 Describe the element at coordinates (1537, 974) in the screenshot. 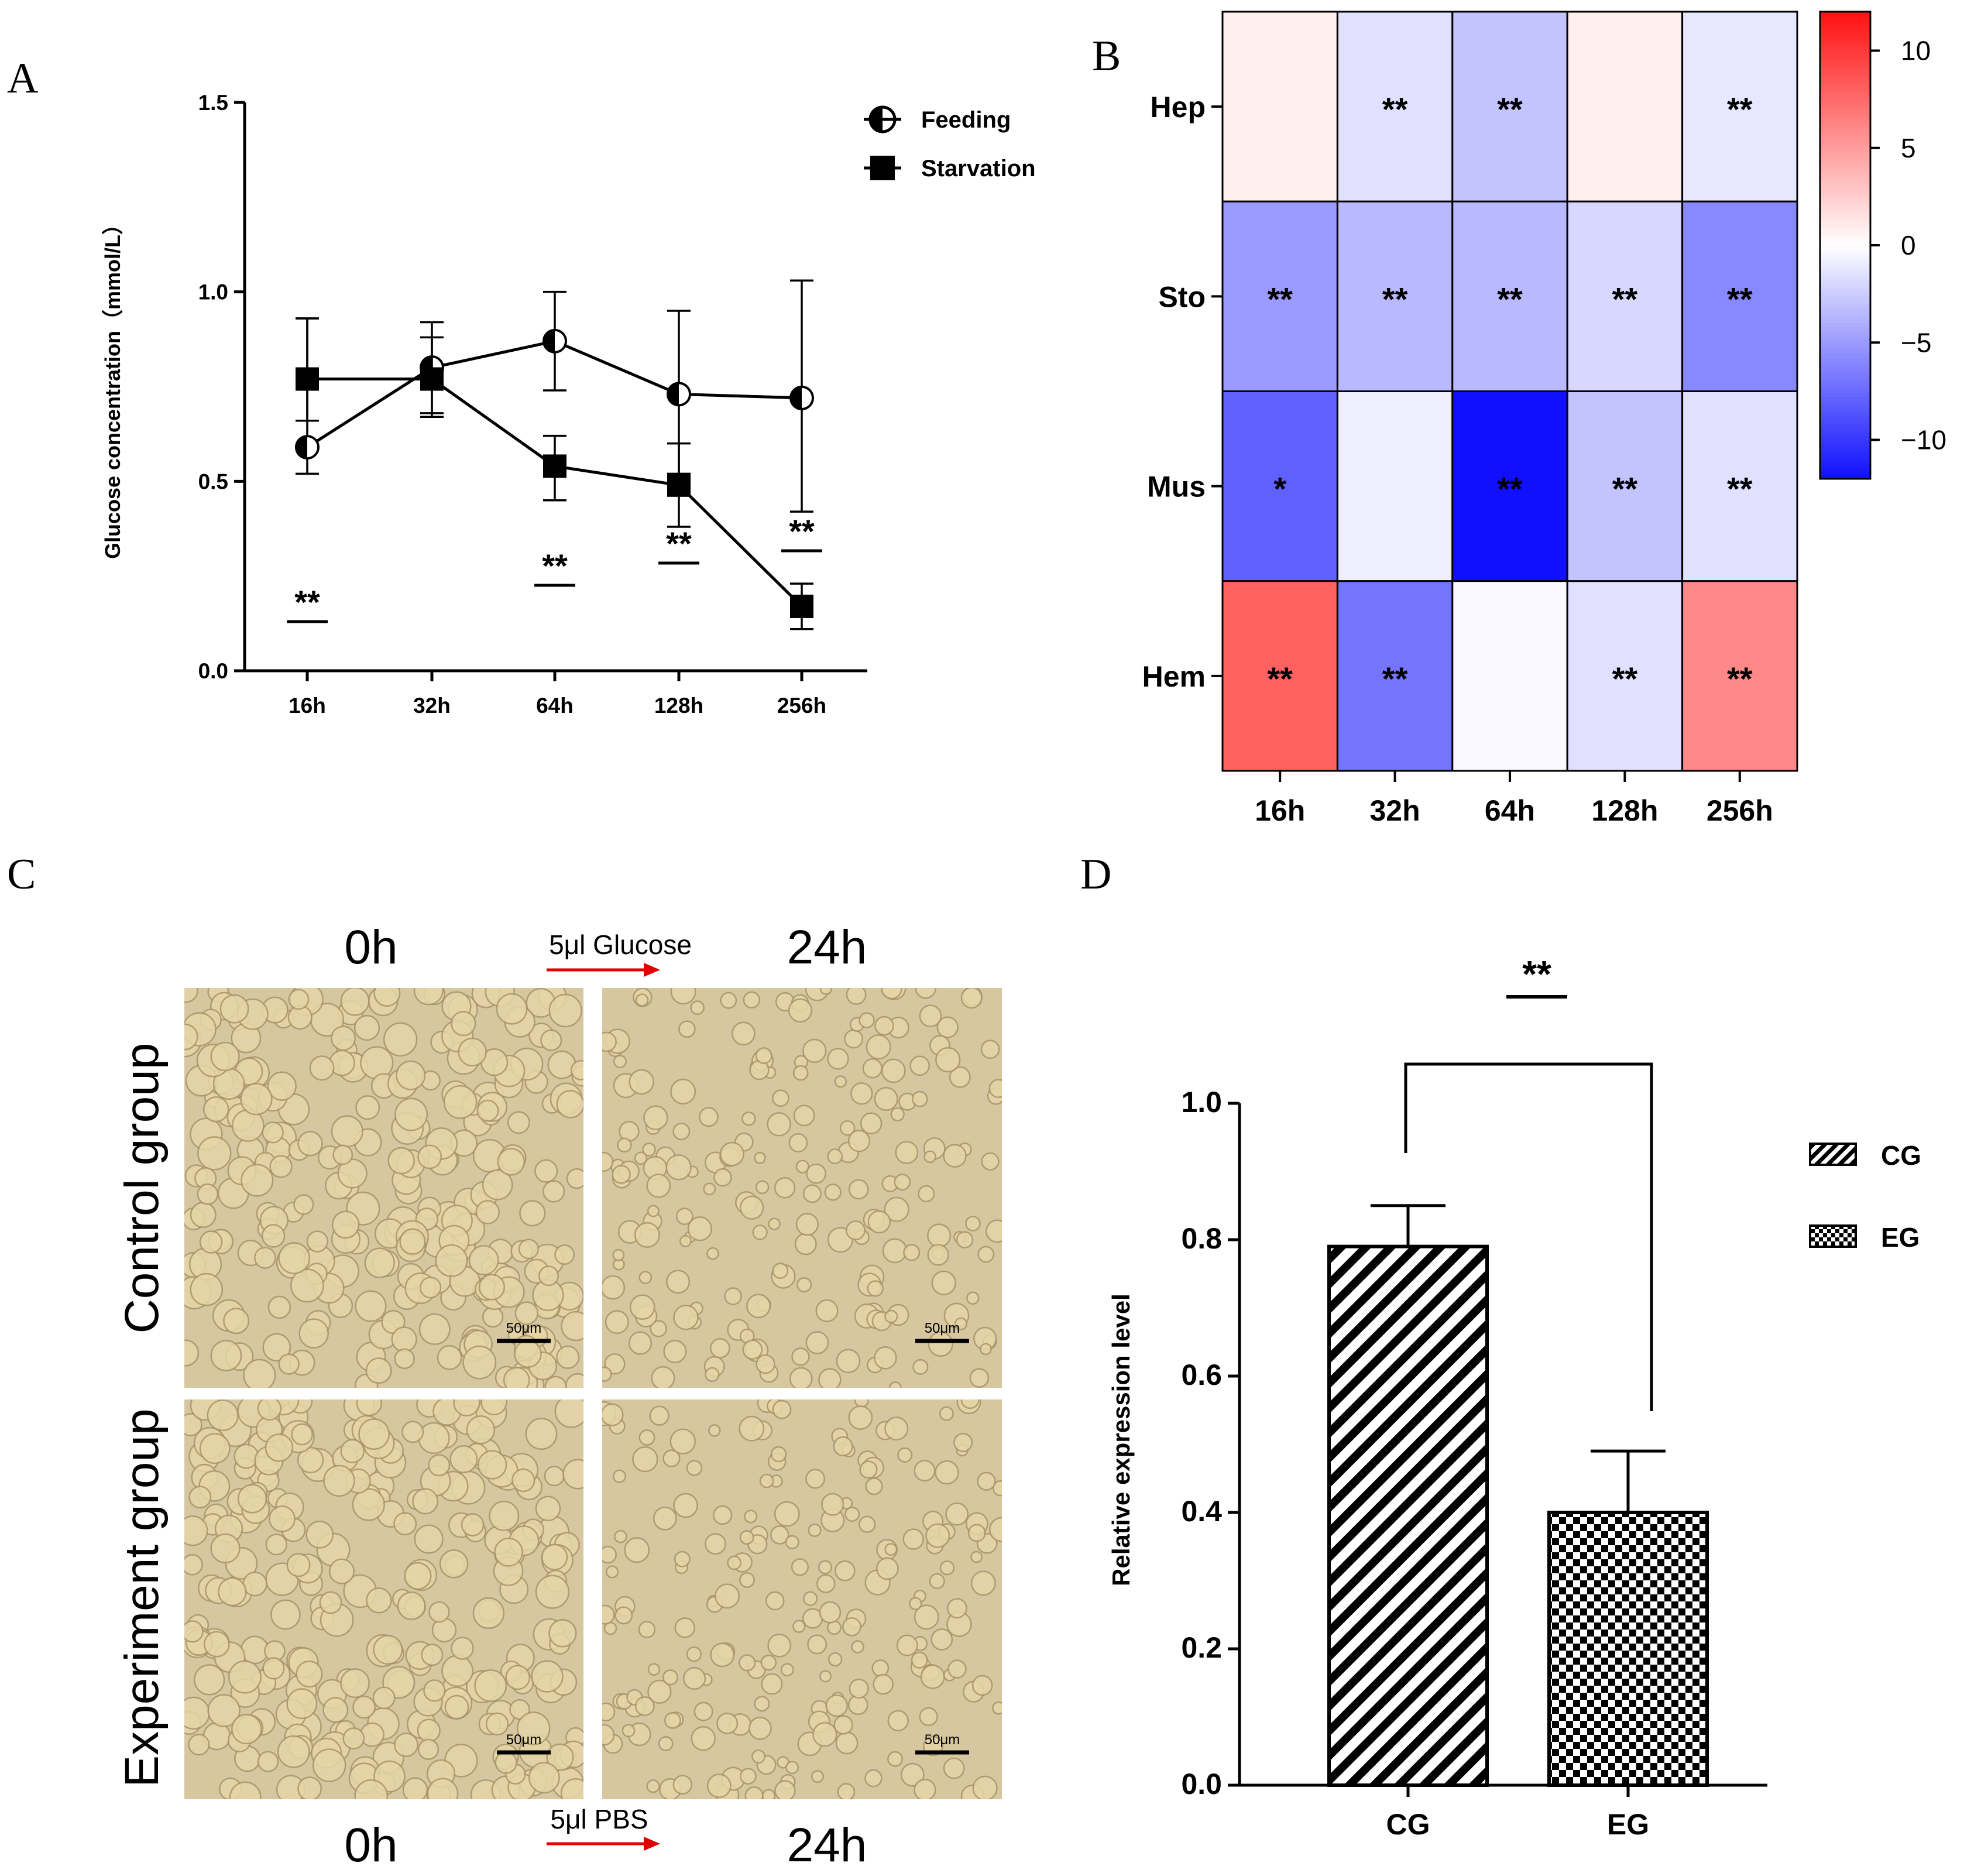

I see `d-sig-stars: **` at that location.